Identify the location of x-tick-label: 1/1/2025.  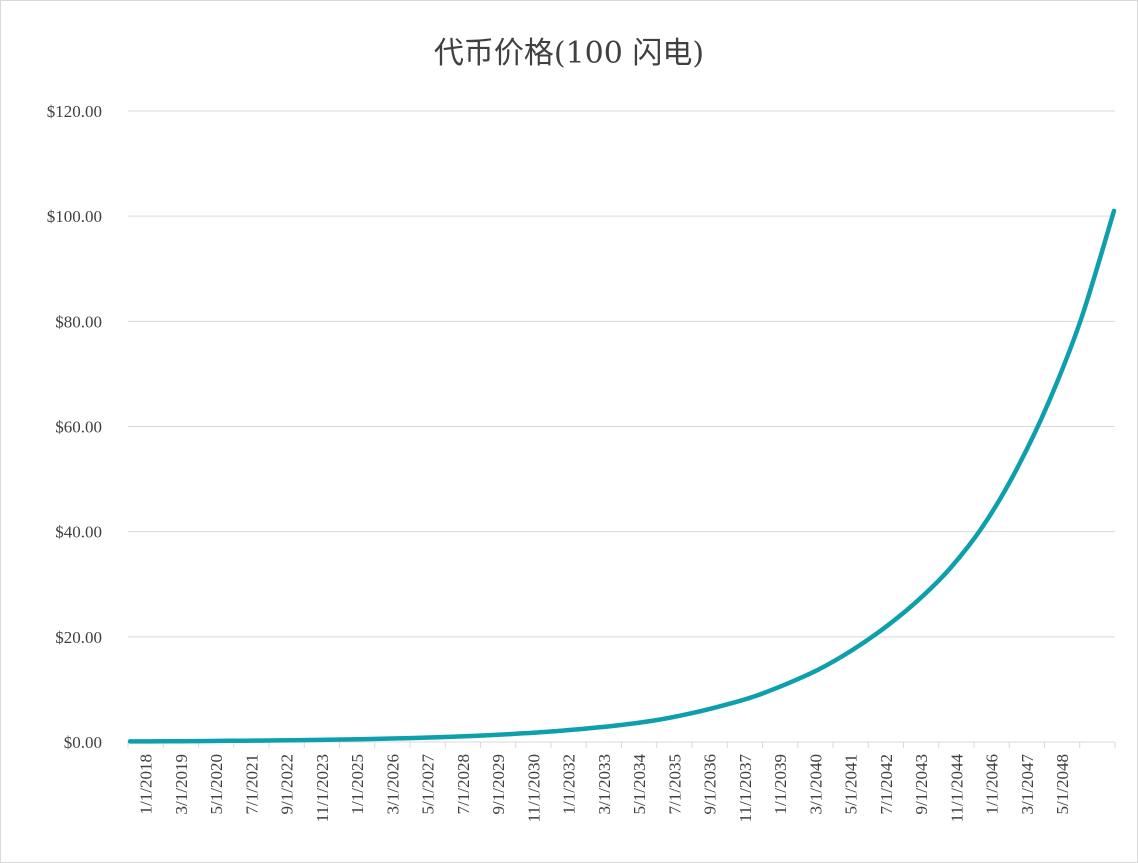
(357, 784).